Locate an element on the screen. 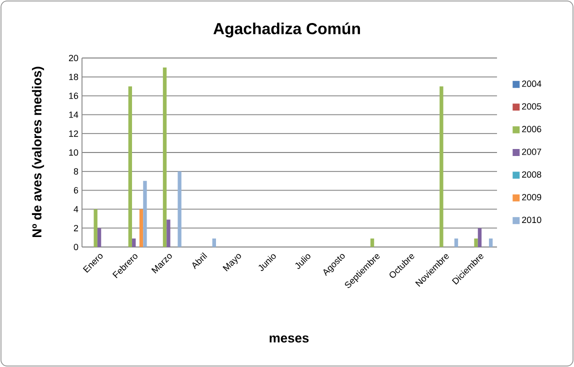 This screenshot has height=367, width=574. x-axis-title: meses is located at coordinates (289, 339).